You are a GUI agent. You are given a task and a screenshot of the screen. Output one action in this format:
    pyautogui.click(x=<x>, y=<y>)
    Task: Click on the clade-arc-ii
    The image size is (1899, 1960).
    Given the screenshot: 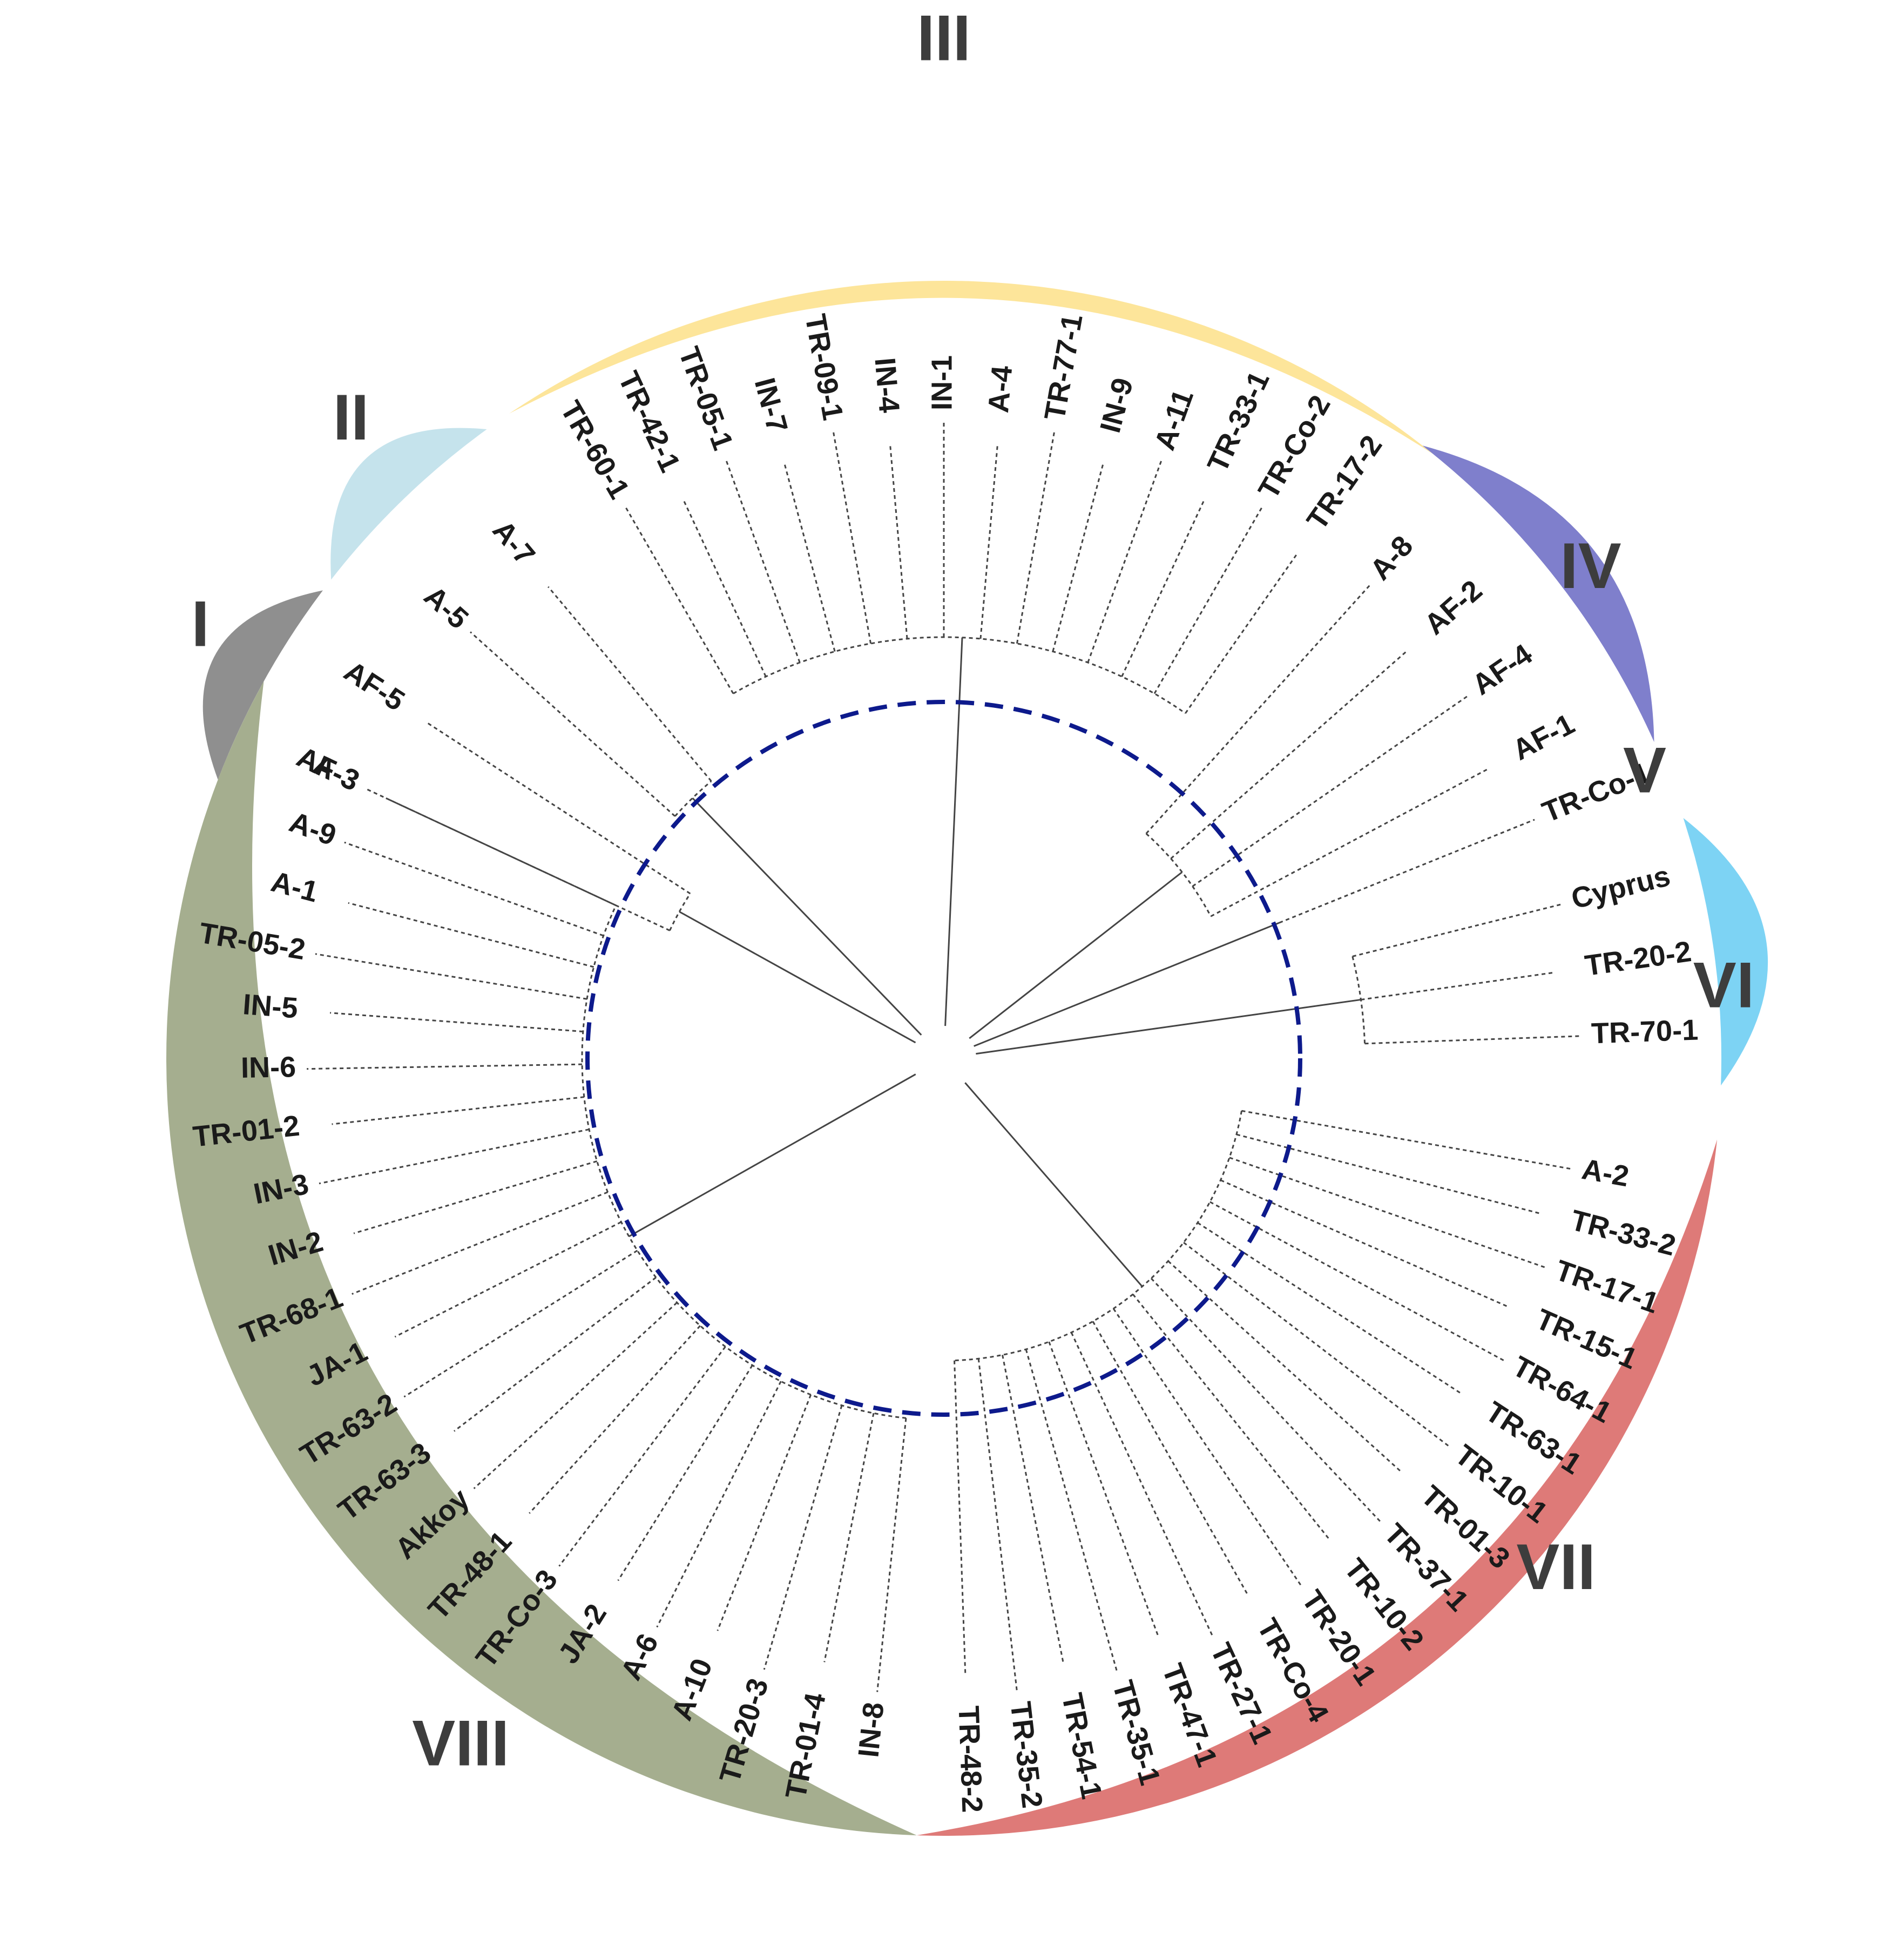 What is the action you would take?
    pyautogui.click(x=408, y=504)
    